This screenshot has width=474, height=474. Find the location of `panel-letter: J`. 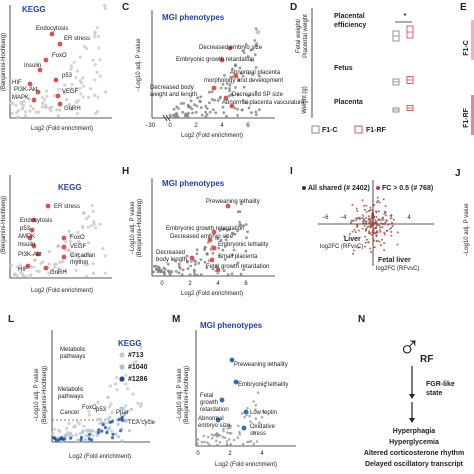

panel-letter: J is located at coordinates (458, 173).